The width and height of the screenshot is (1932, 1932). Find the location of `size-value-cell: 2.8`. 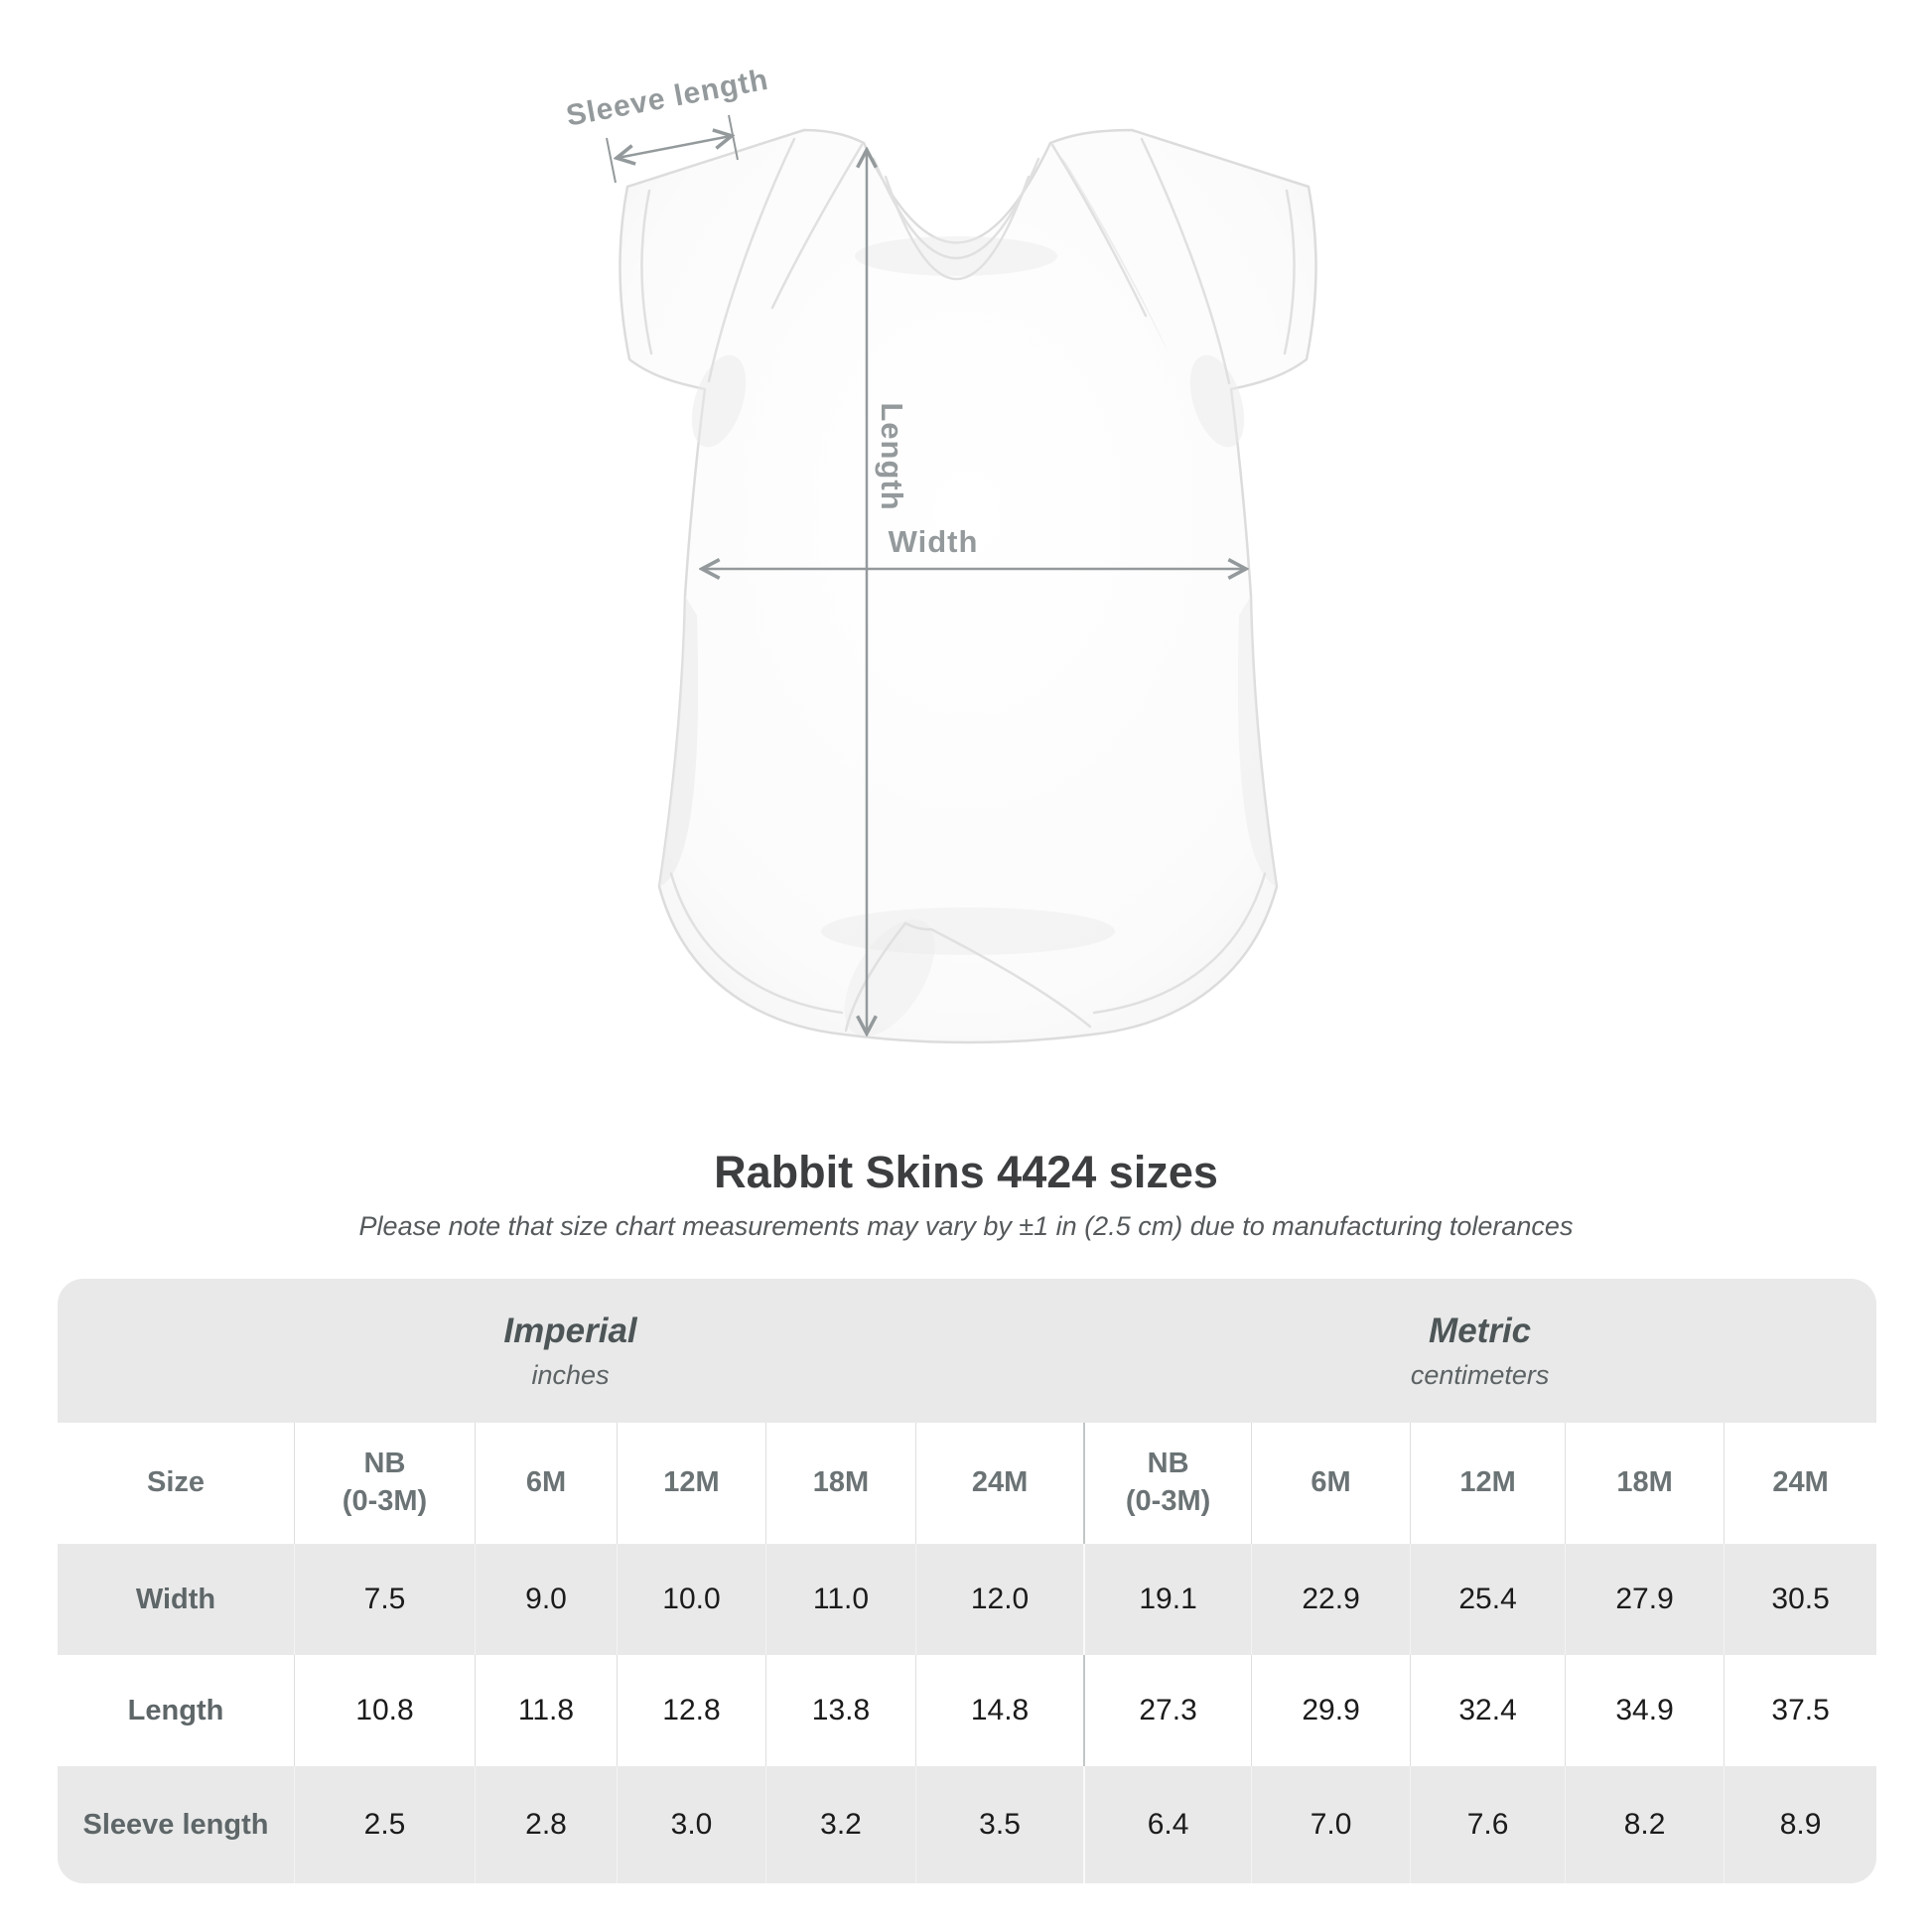

size-value-cell: 2.8 is located at coordinates (546, 1825).